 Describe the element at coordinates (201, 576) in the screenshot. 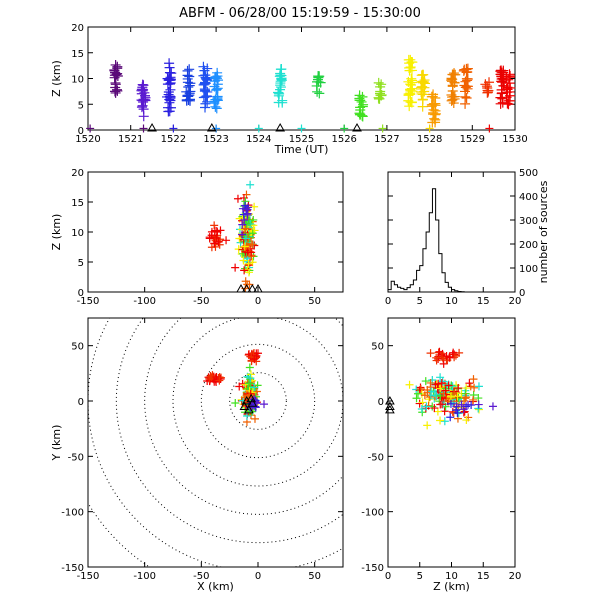

I see `x-tick-label: -50` at that location.